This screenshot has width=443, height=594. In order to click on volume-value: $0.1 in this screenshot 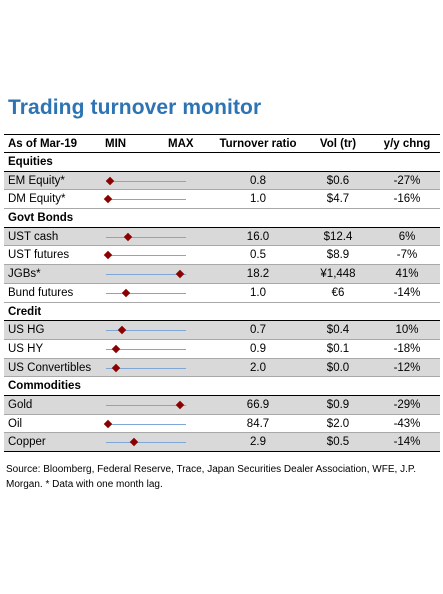, I will do `click(338, 348)`.